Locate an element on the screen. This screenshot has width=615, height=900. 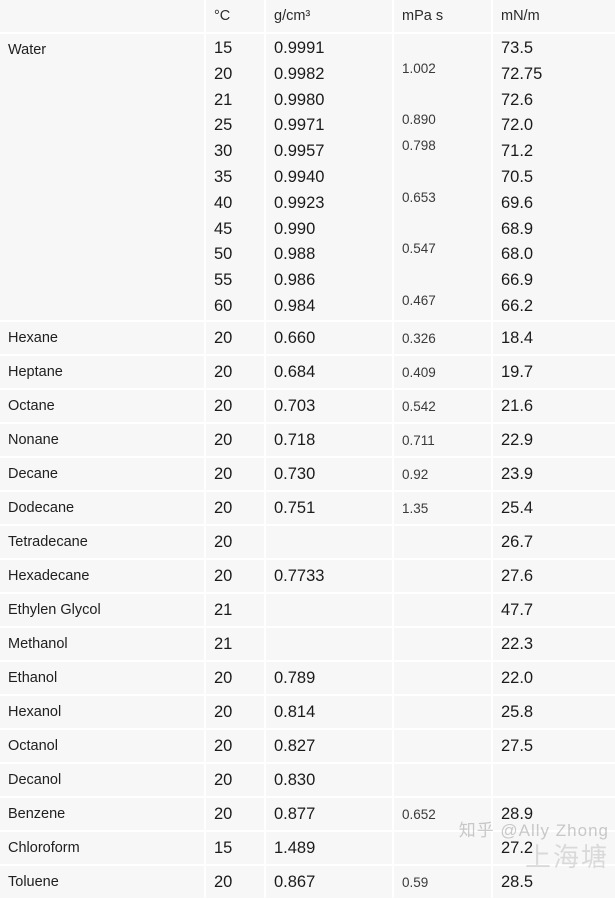
cell-substance: Nonane is located at coordinates (103, 440).